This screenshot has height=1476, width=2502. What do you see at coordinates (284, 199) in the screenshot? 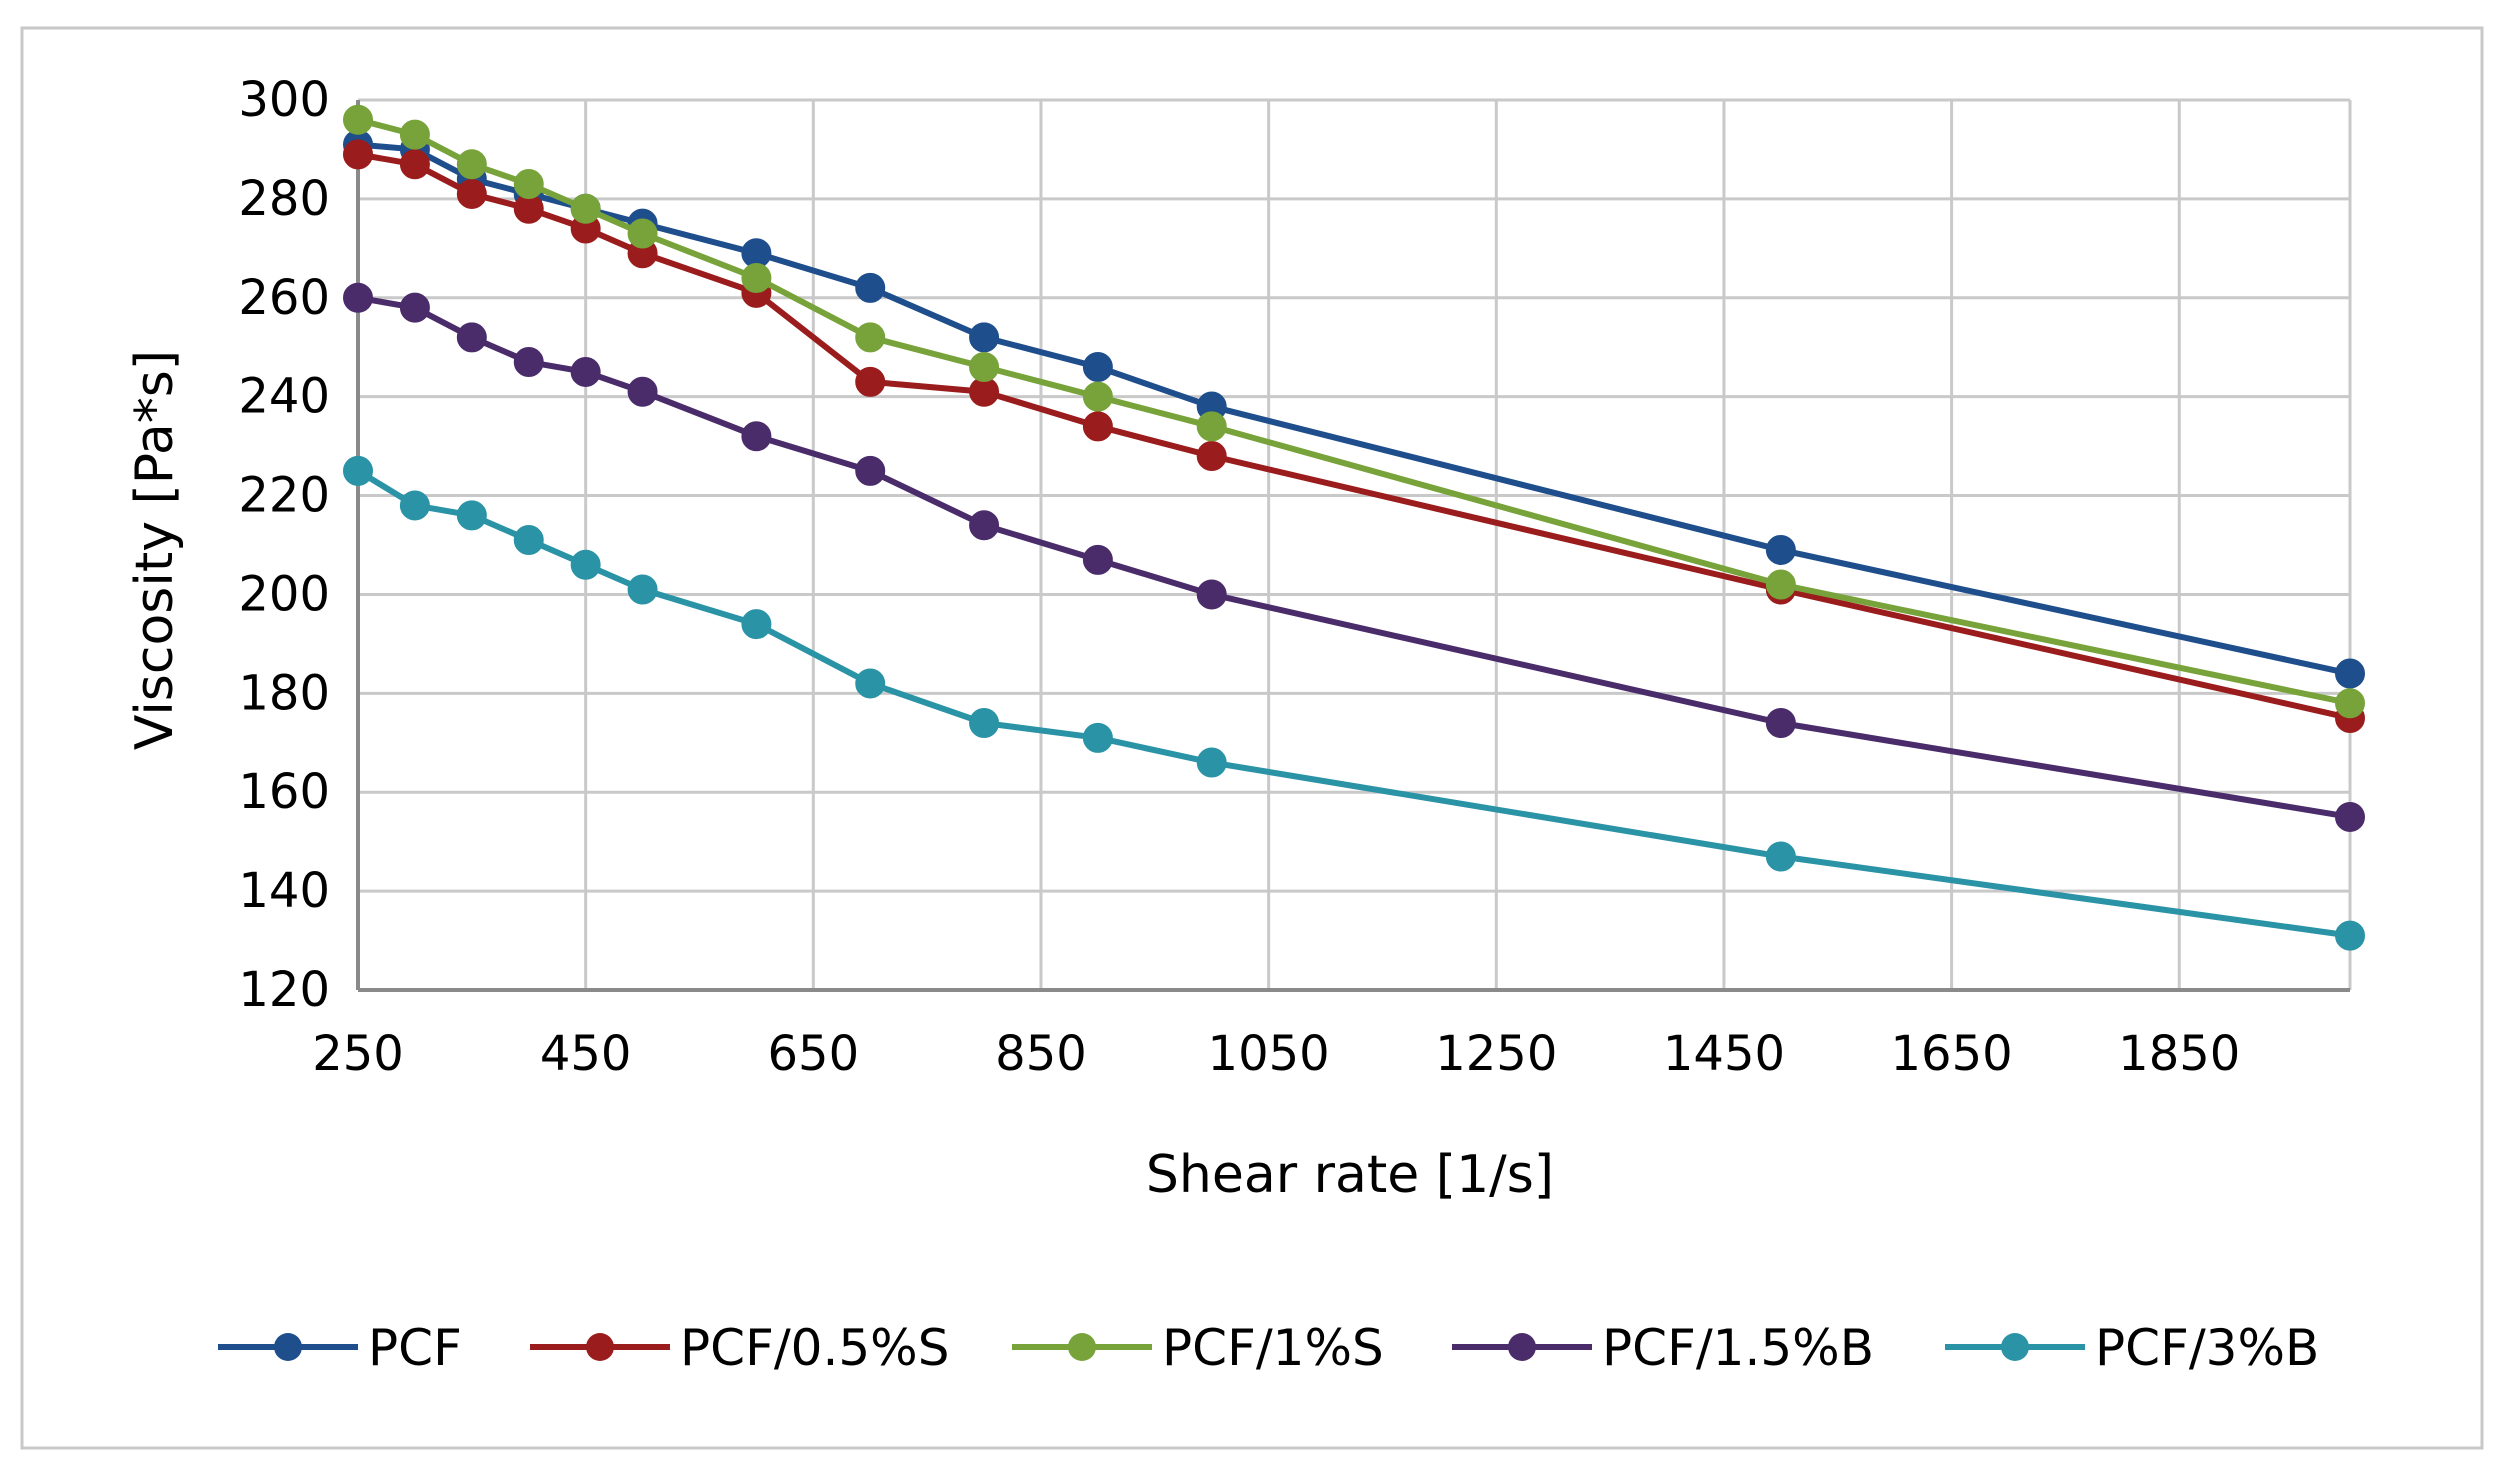
I see `y-tick-label: 280` at bounding box center [284, 199].